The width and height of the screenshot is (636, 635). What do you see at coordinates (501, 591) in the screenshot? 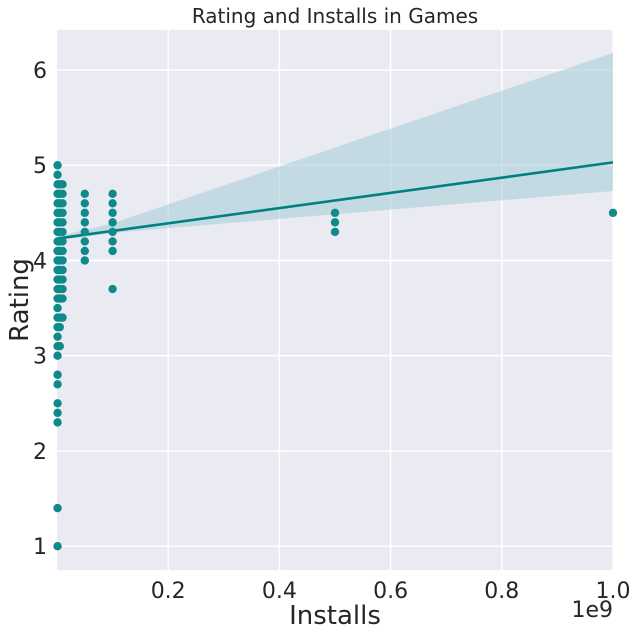
I see `x-tick-label-3: 0.8` at bounding box center [501, 591].